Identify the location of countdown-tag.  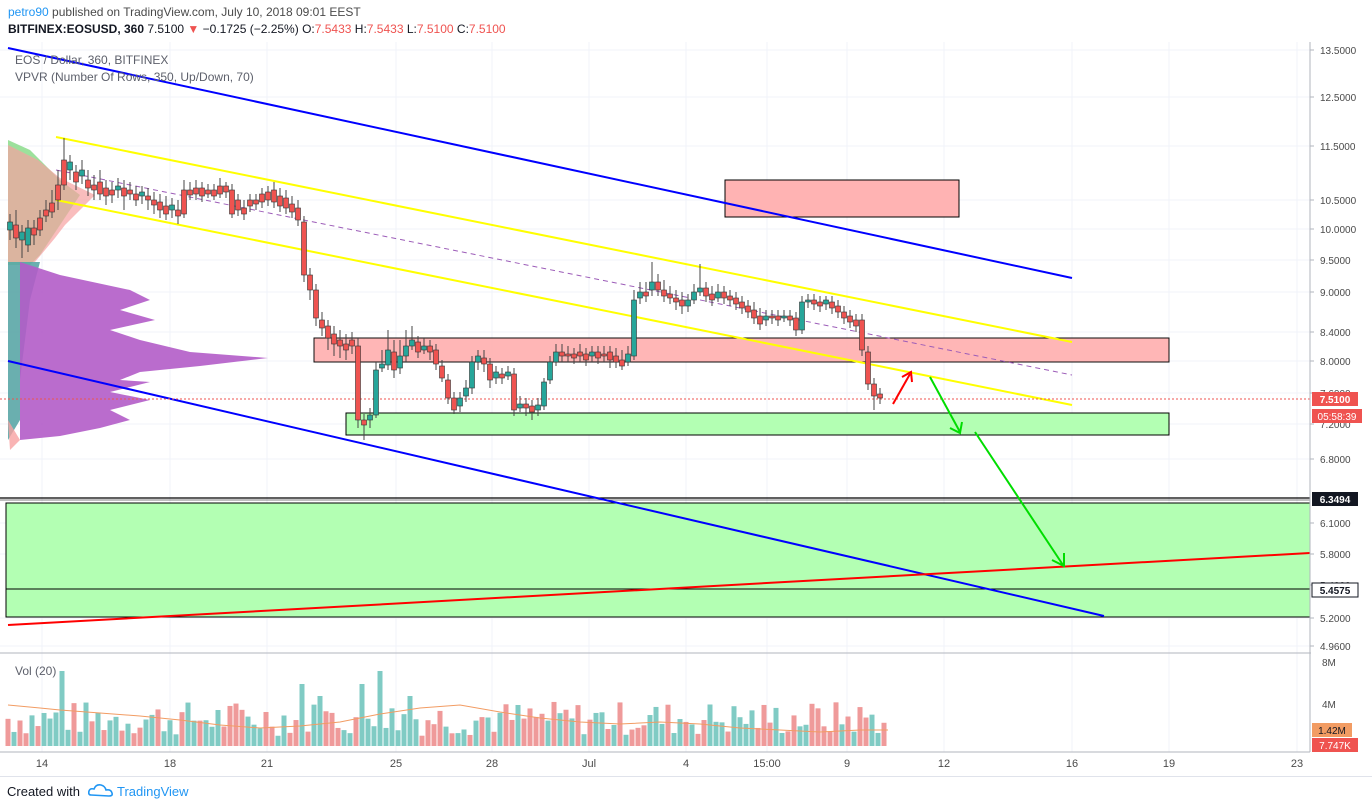
(1337, 416).